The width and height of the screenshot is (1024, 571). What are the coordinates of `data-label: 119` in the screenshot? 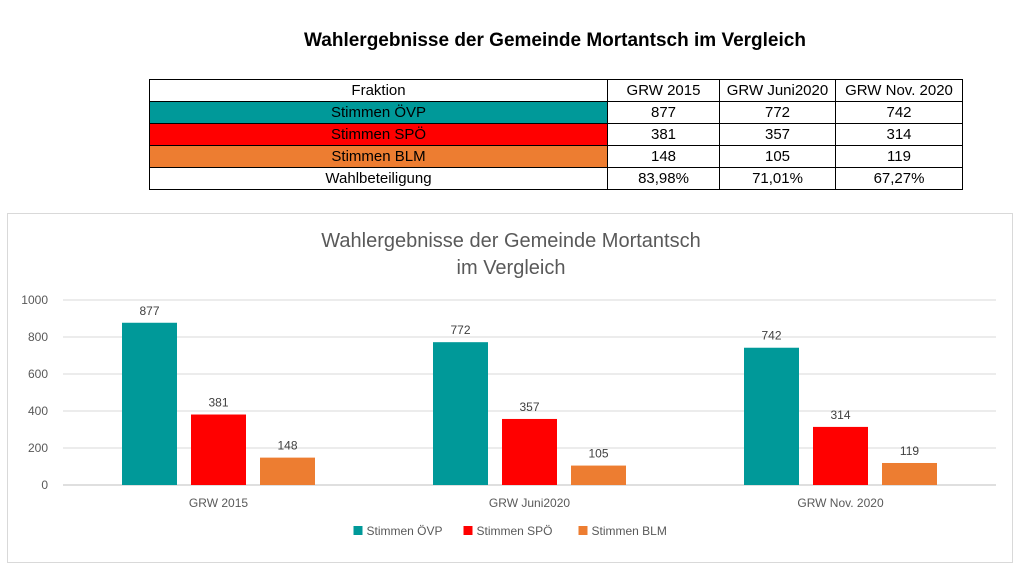 It's located at (909, 451).